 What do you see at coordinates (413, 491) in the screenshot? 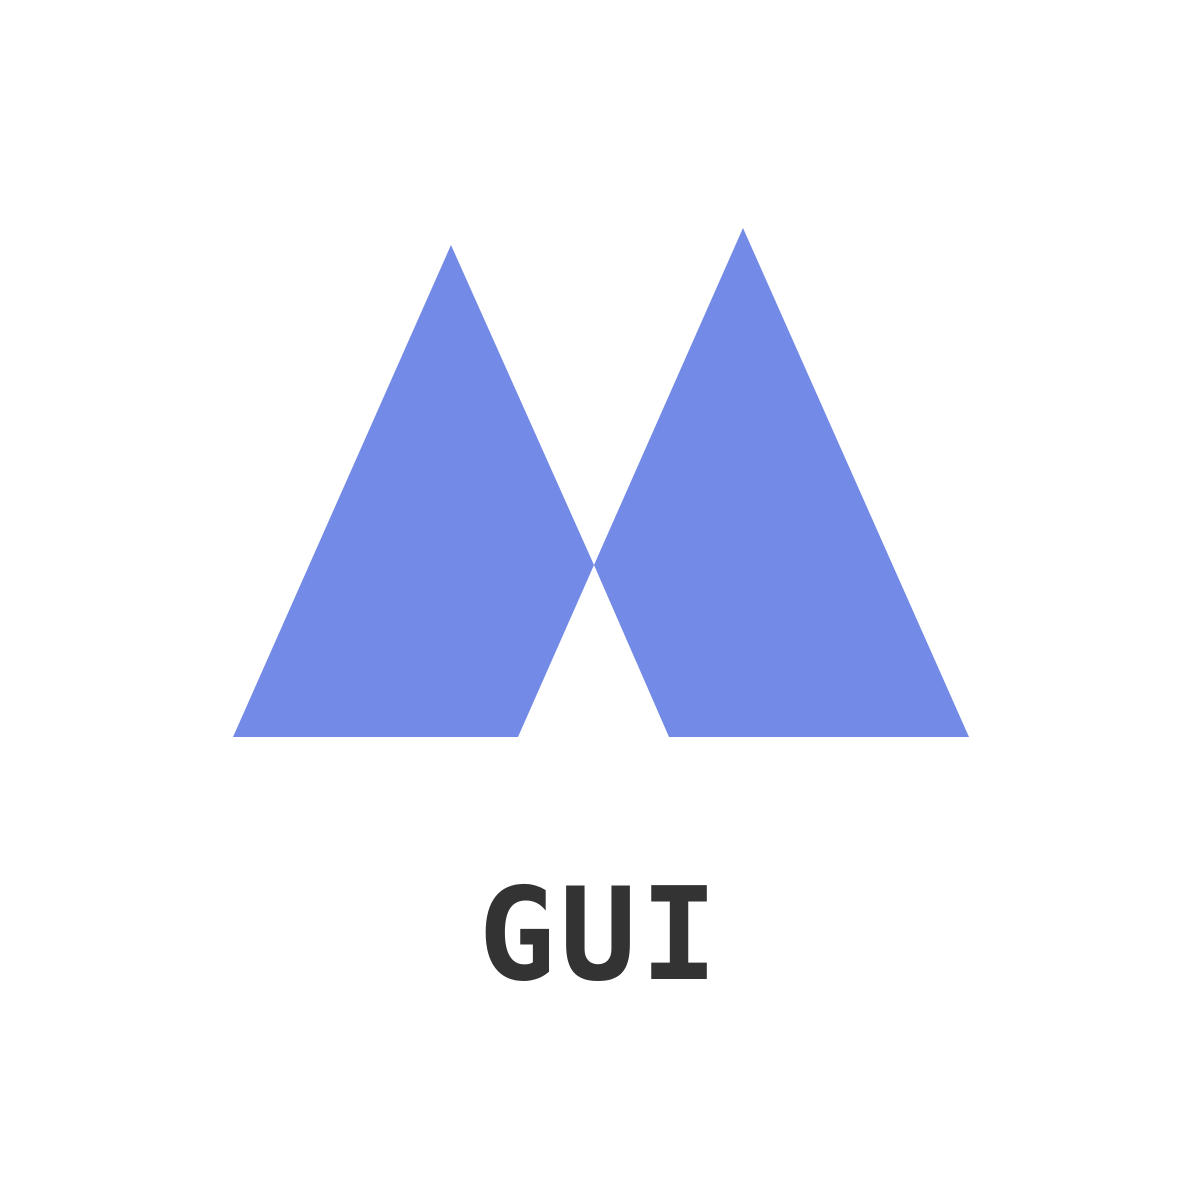
I see `left-peak-shape` at bounding box center [413, 491].